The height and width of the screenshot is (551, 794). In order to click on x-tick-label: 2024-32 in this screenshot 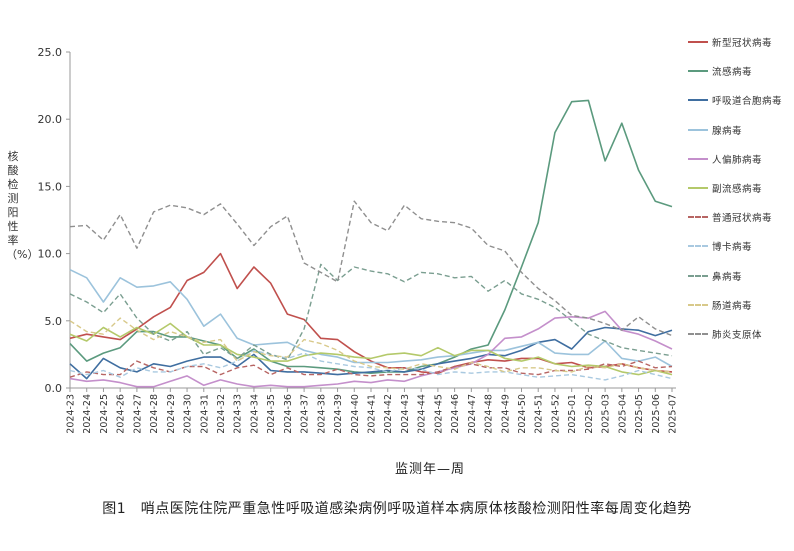, I will do `click(221, 414)`.